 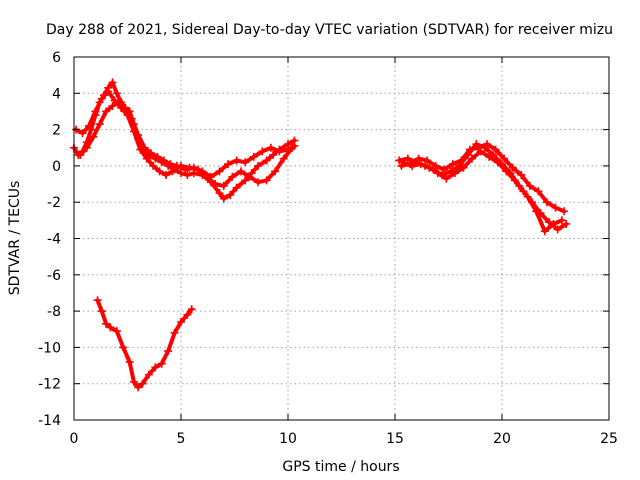 I want to click on y-tick-label: -10, so click(x=49, y=348).